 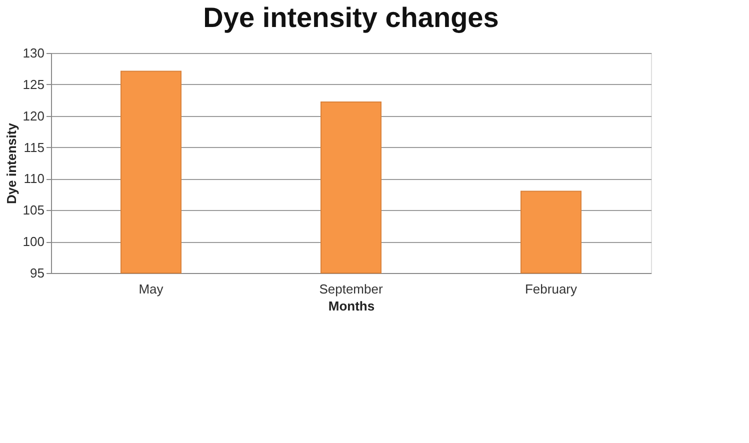 I want to click on y-tick-label: 125, so click(x=33, y=84).